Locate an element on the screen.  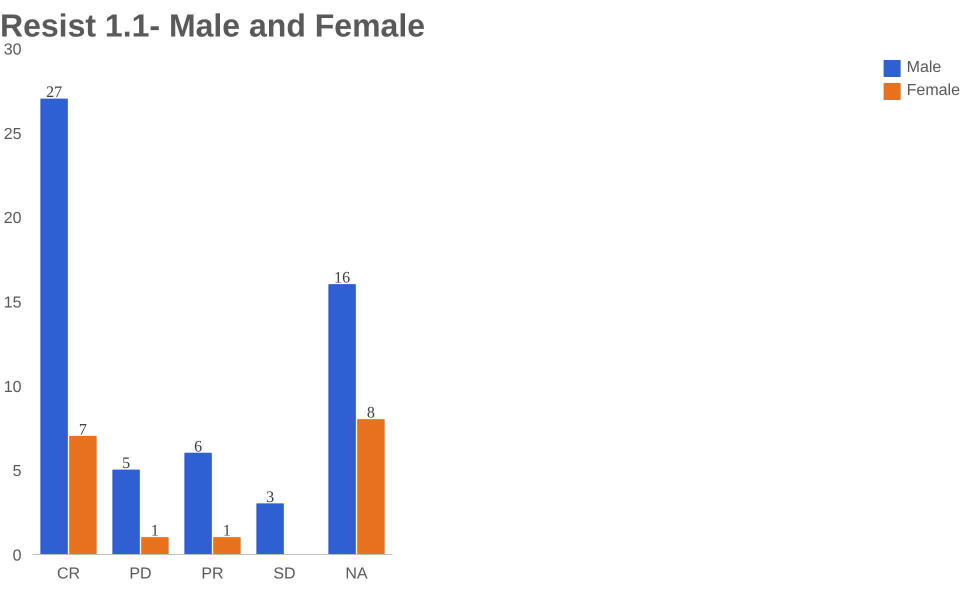
data-label: 5 is located at coordinates (126, 463).